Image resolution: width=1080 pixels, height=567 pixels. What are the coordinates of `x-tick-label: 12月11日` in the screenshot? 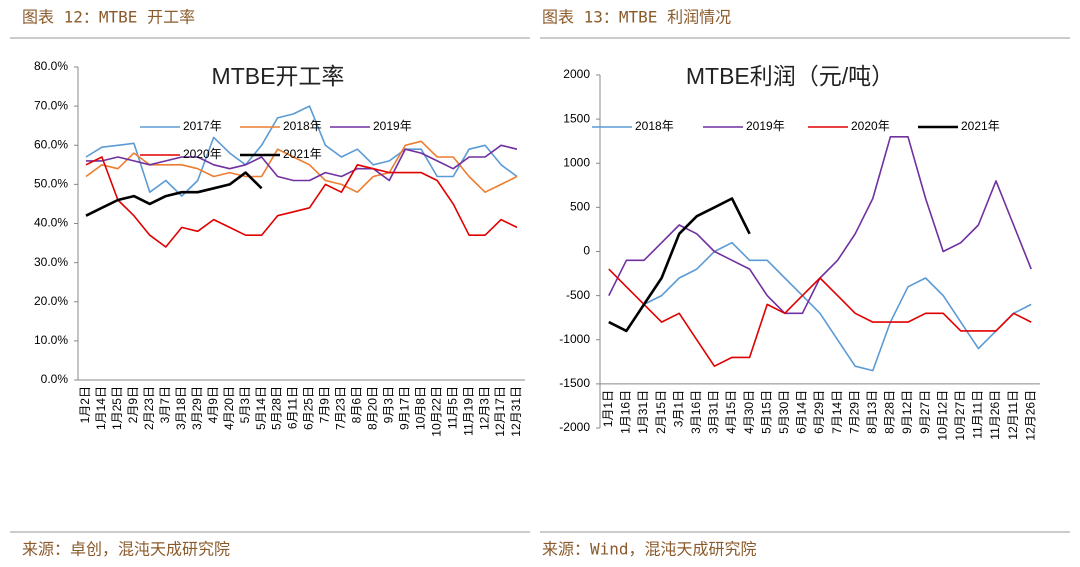 It's located at (1013, 415).